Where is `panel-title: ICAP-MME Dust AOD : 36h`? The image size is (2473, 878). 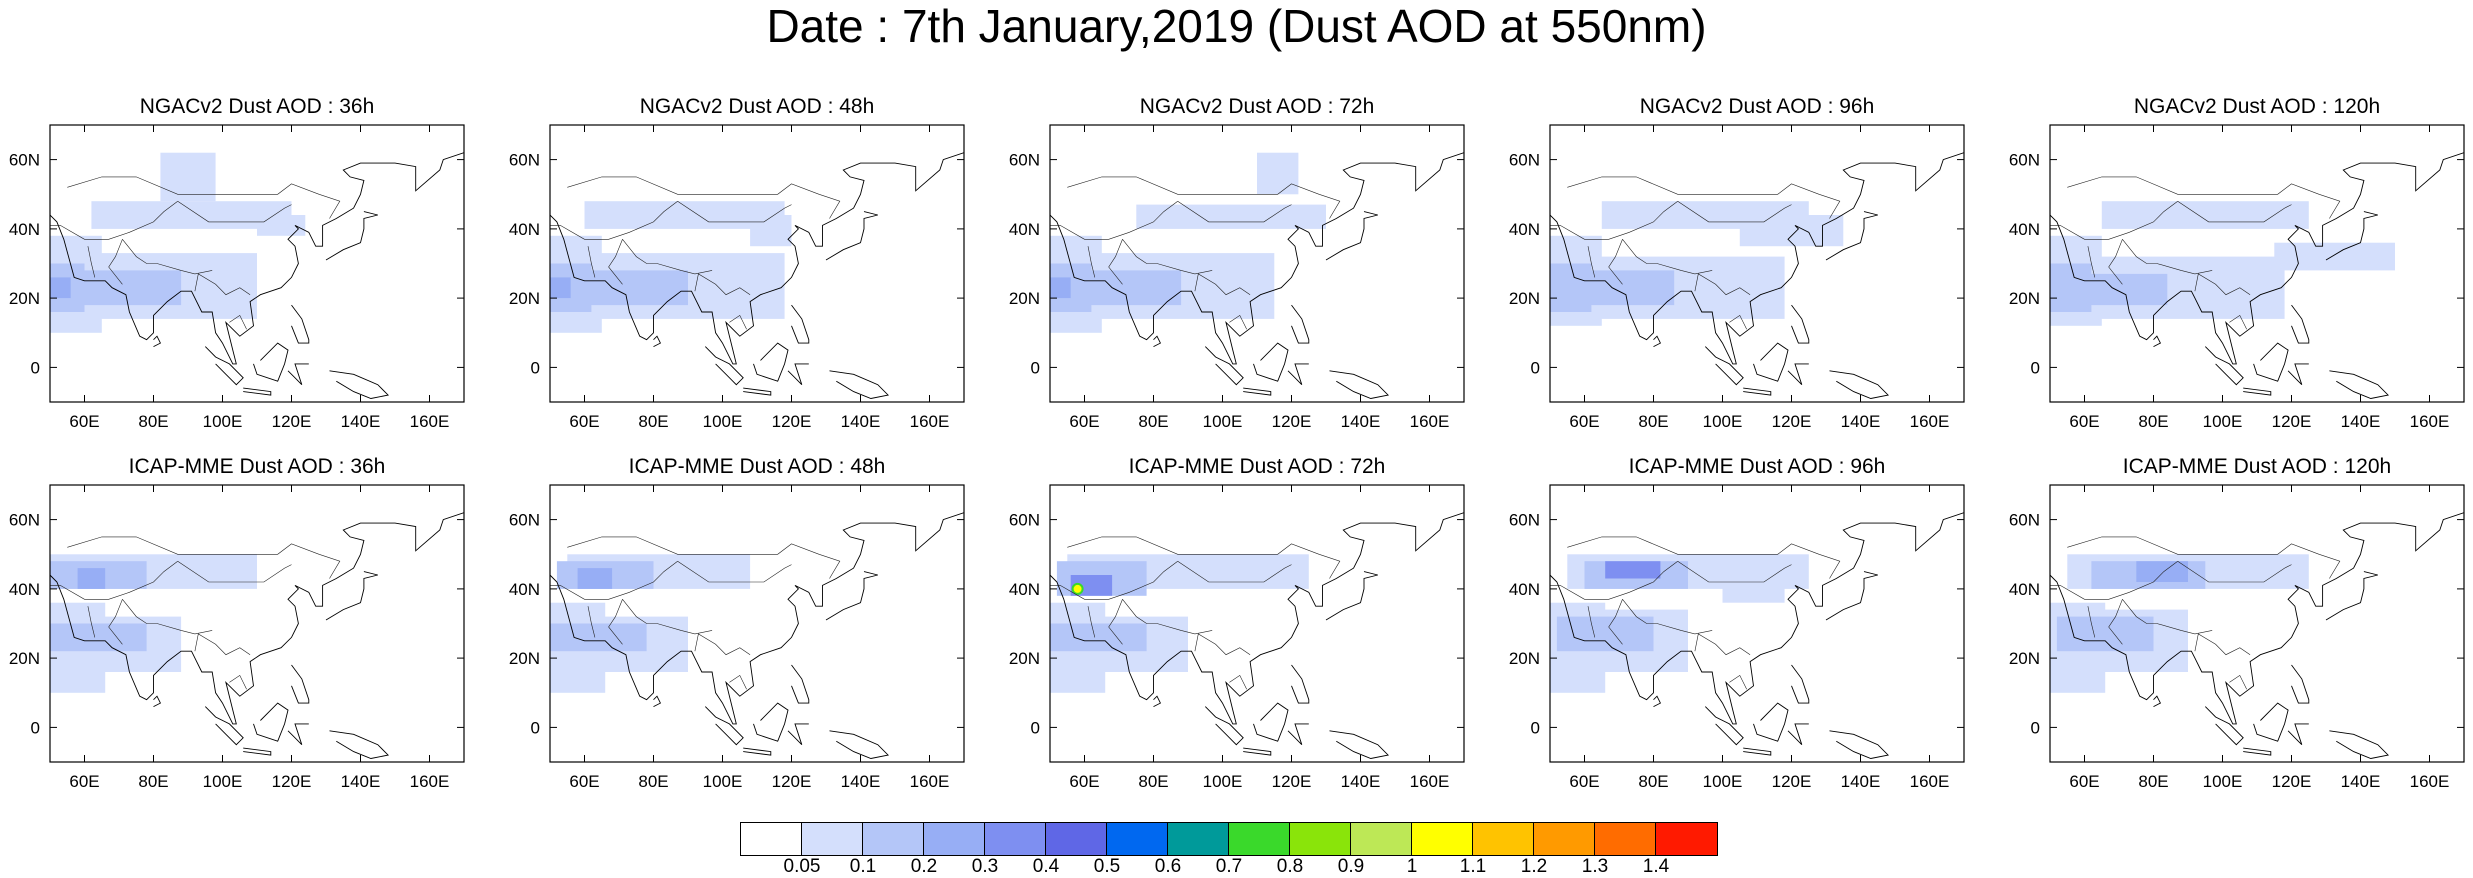
panel-title: ICAP-MME Dust AOD : 36h is located at coordinates (257, 466).